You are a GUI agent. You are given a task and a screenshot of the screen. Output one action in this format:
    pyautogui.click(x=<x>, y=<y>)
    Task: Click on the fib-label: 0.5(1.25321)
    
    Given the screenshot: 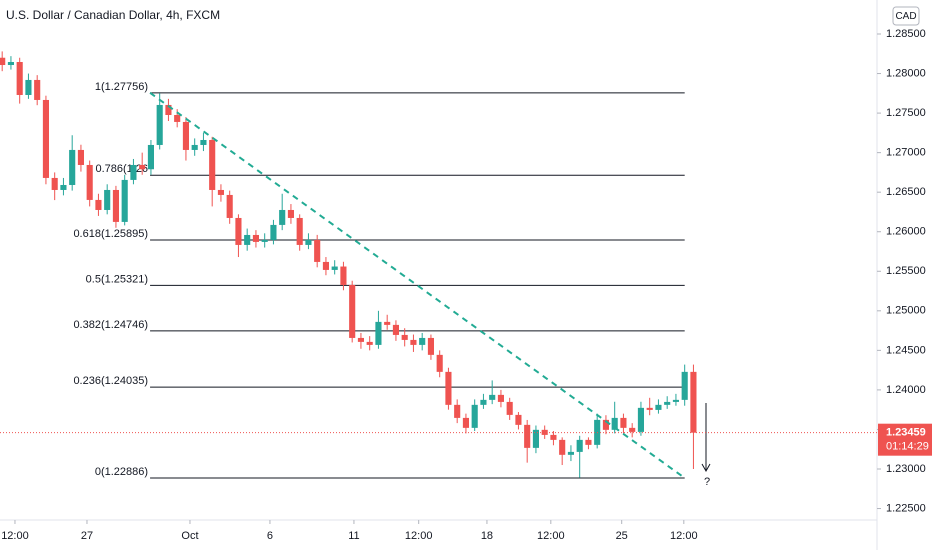 What is the action you would take?
    pyautogui.click(x=117, y=279)
    